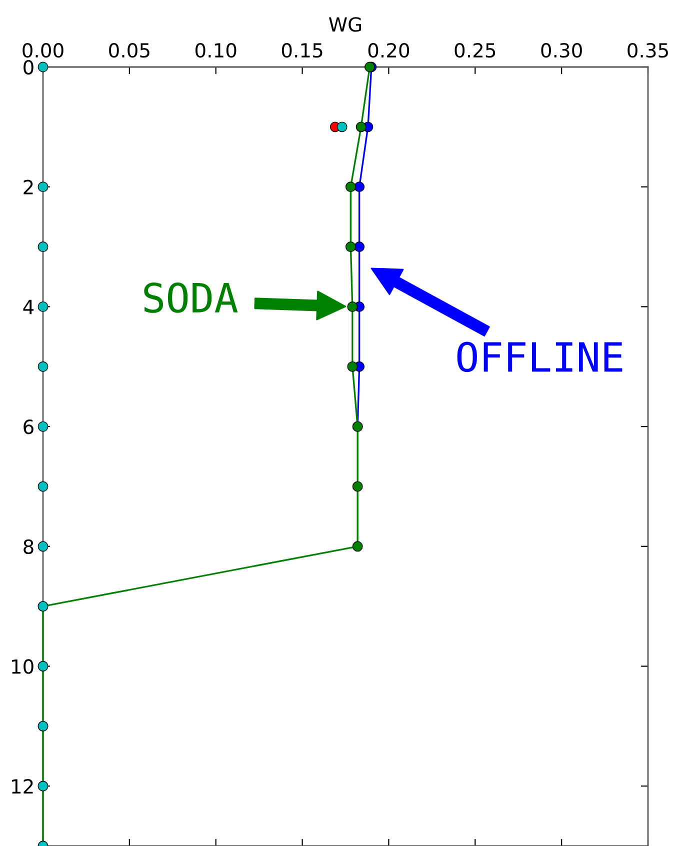  I want to click on legend-label: SODA, so click(191, 297).